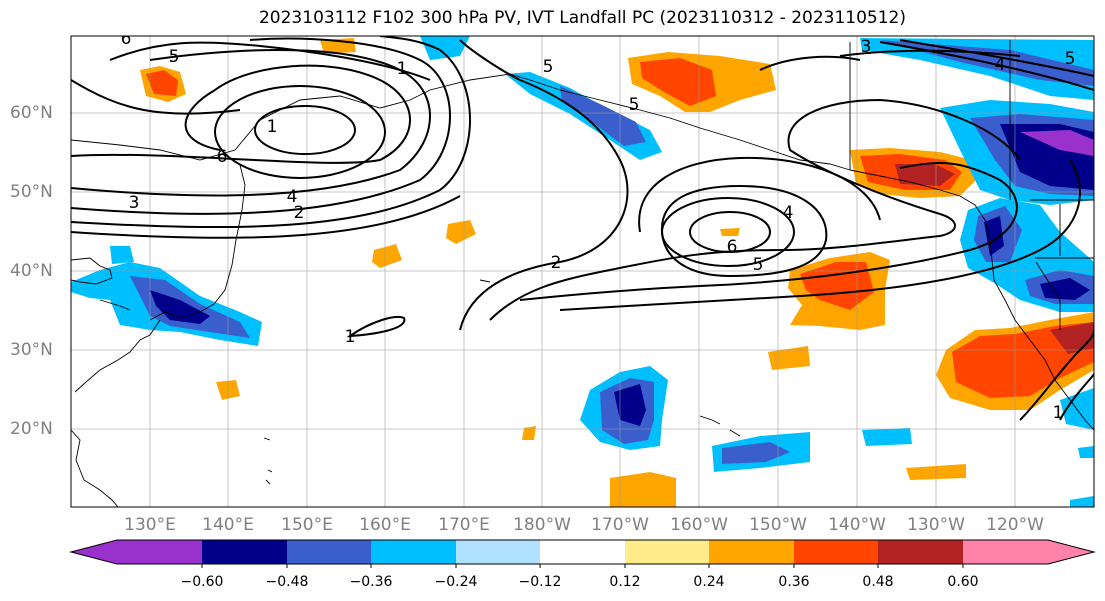 This screenshot has height=601, width=1105. Describe the element at coordinates (709, 582) in the screenshot. I see `colorbar-tick-label: 0.24` at that location.